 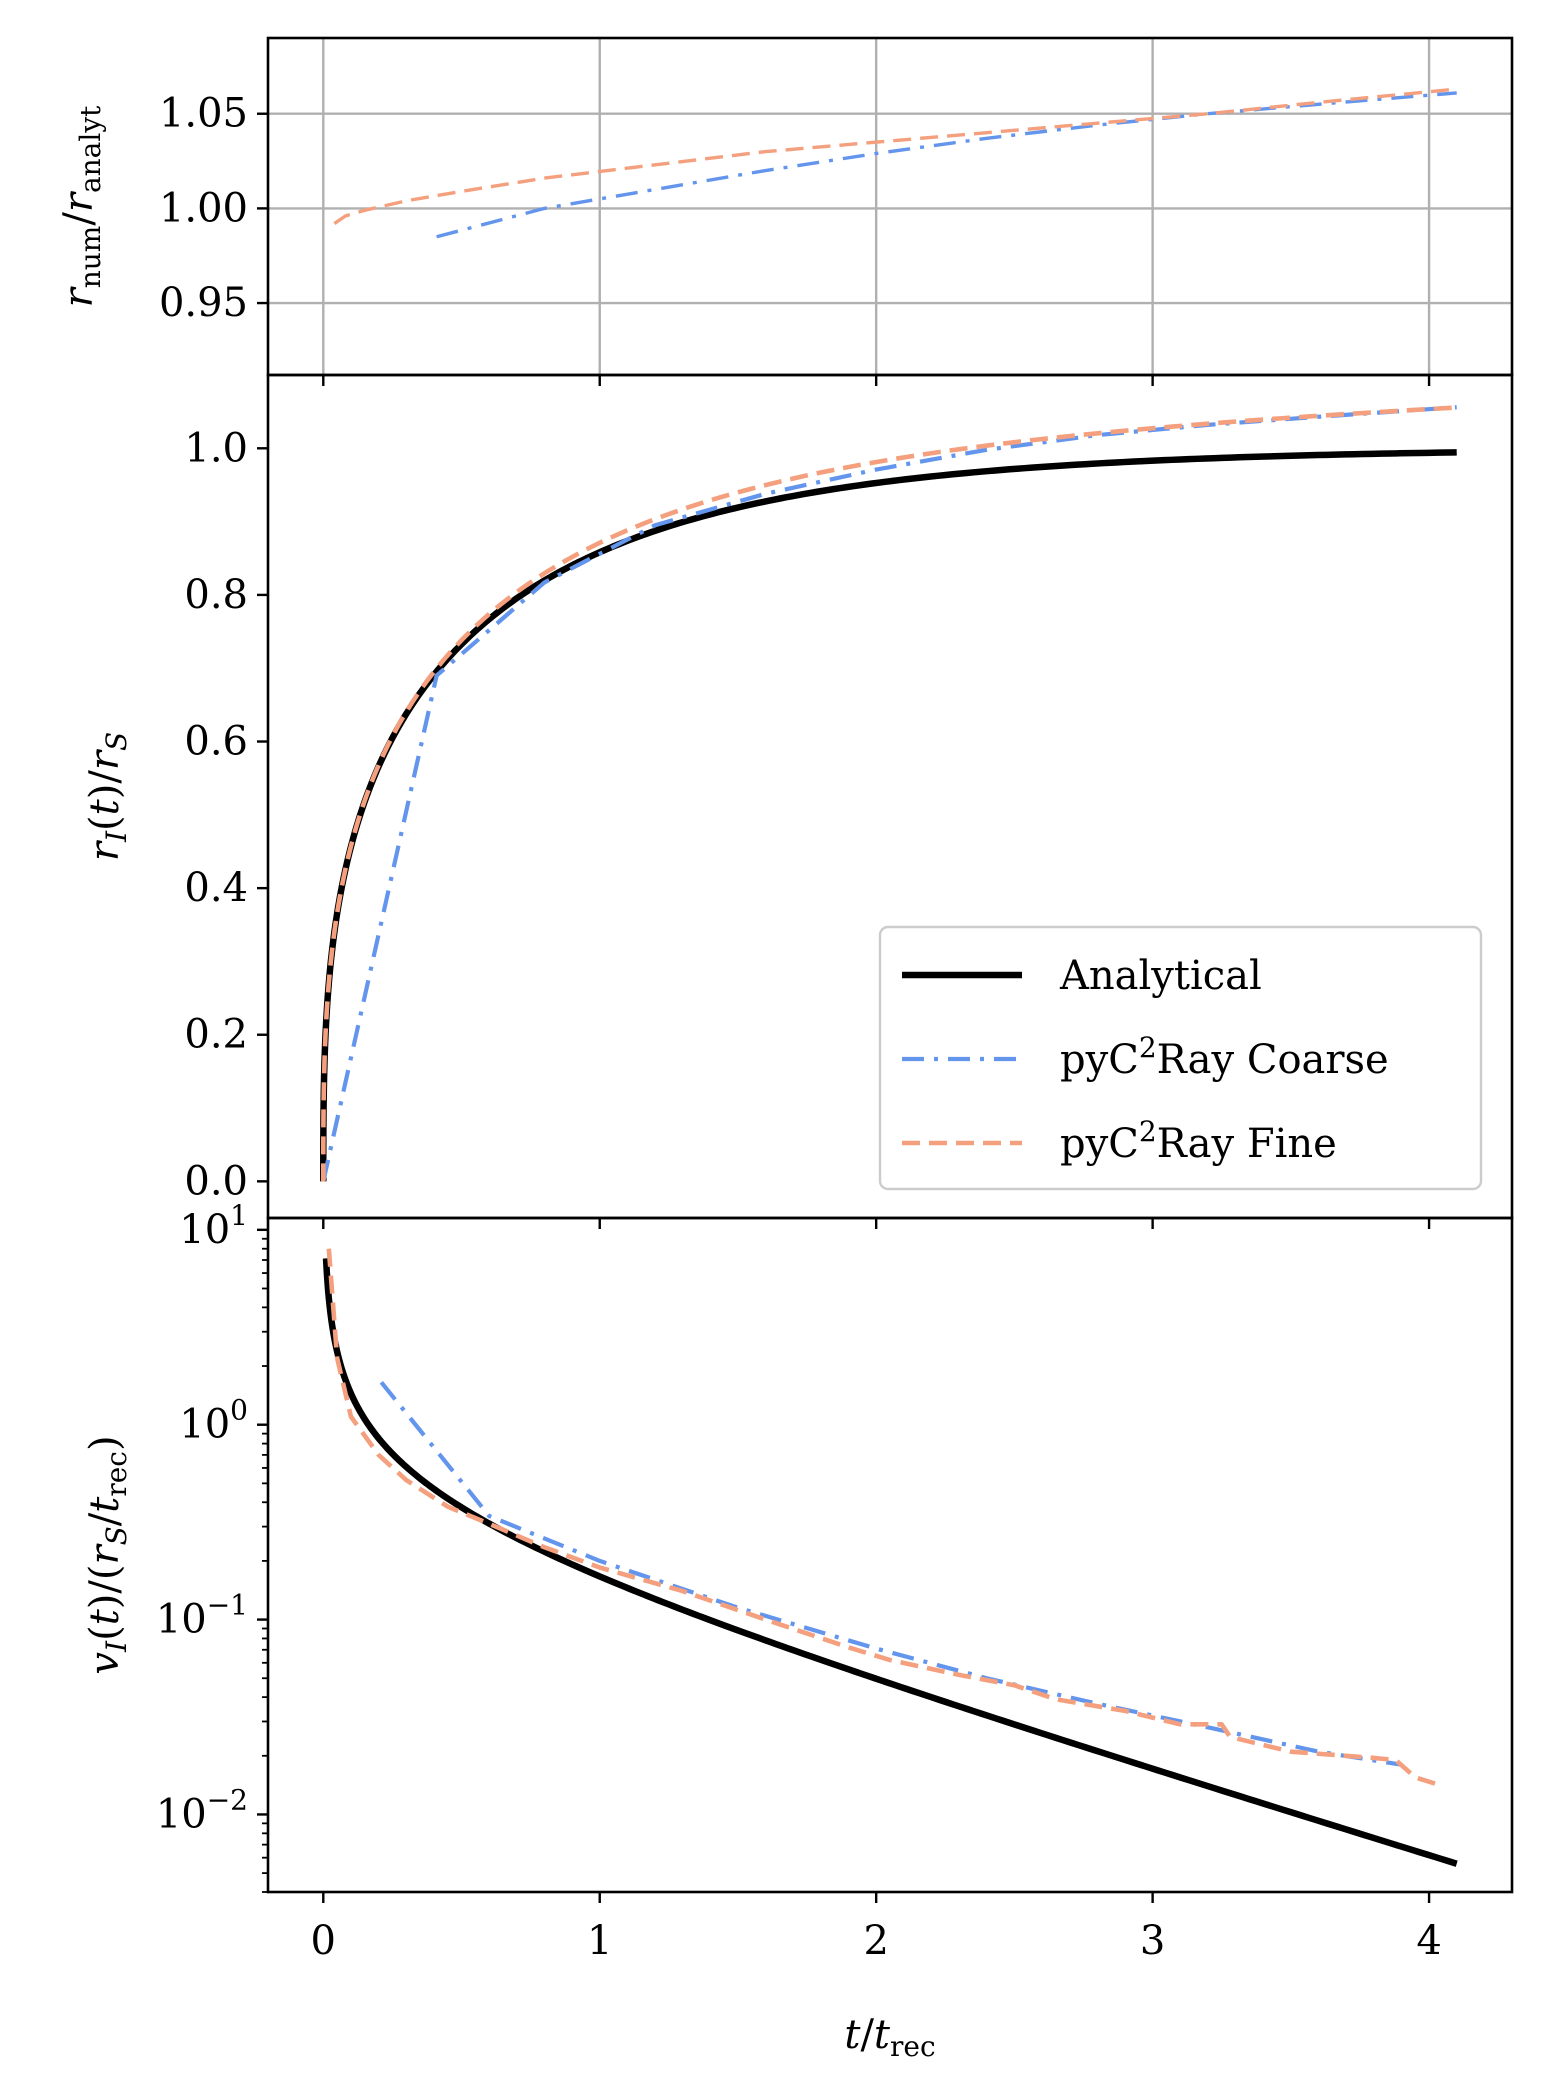 I want to click on series-group, so click(x=895, y=163).